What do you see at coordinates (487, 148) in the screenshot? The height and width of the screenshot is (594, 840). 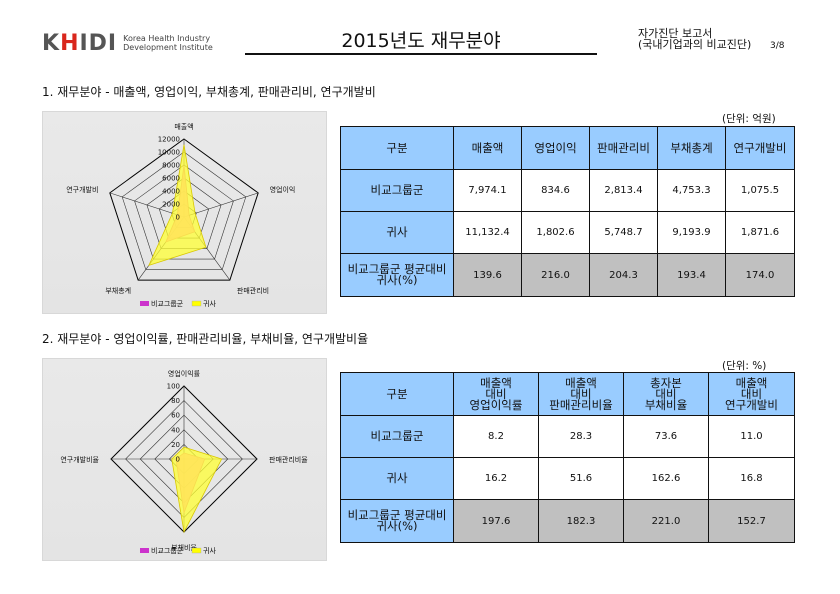 I see `col-header: 매출액` at bounding box center [487, 148].